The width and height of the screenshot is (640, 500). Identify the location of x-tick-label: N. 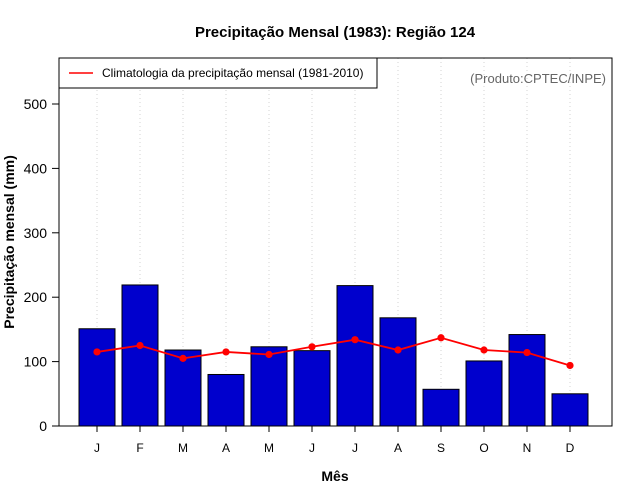
(527, 448).